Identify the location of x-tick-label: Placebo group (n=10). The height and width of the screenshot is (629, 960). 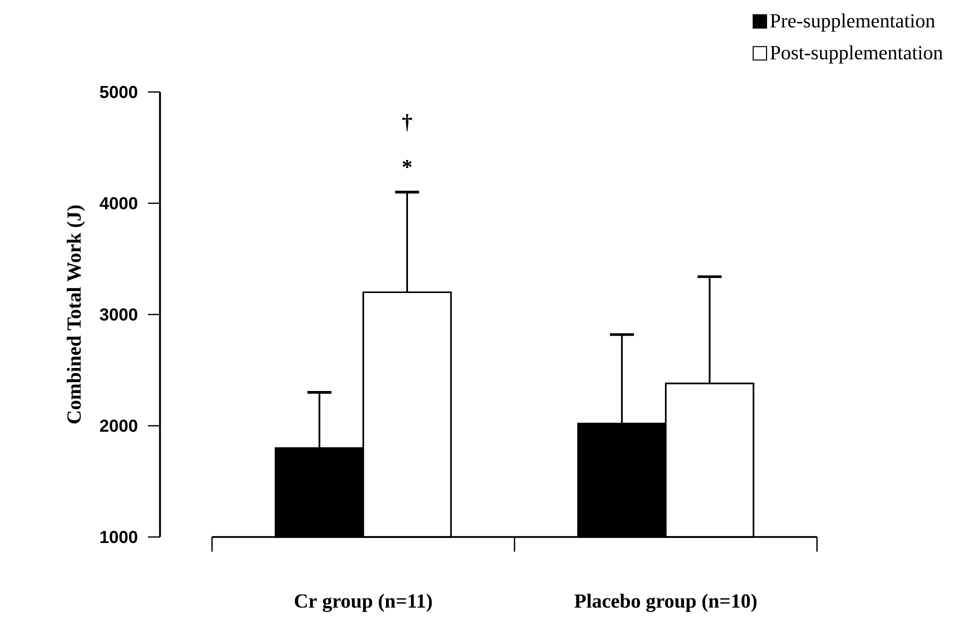
(665, 603).